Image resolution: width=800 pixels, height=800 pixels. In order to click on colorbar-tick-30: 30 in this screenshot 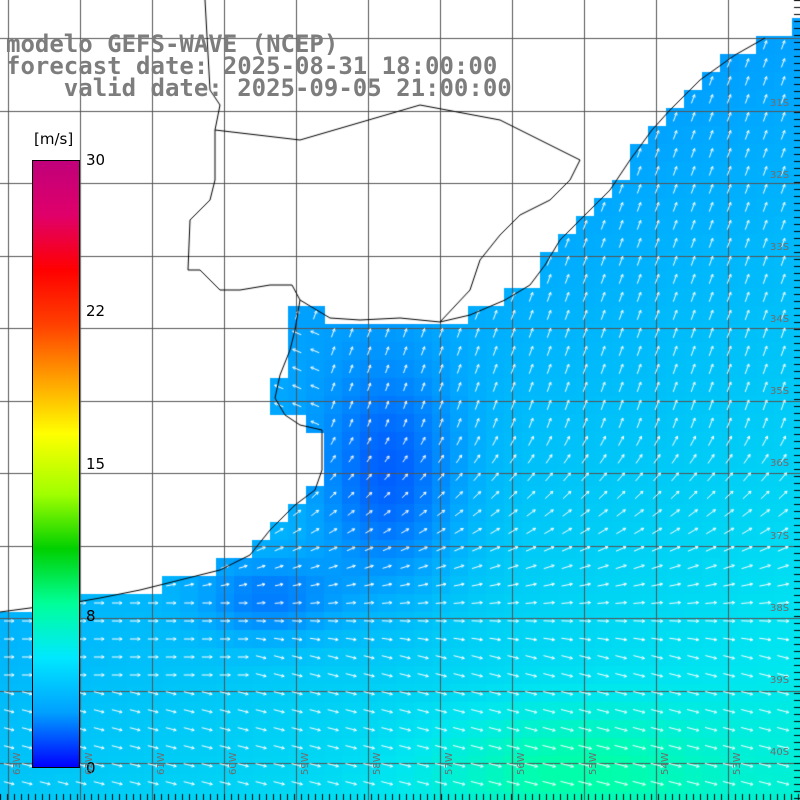, I will do `click(96, 160)`.